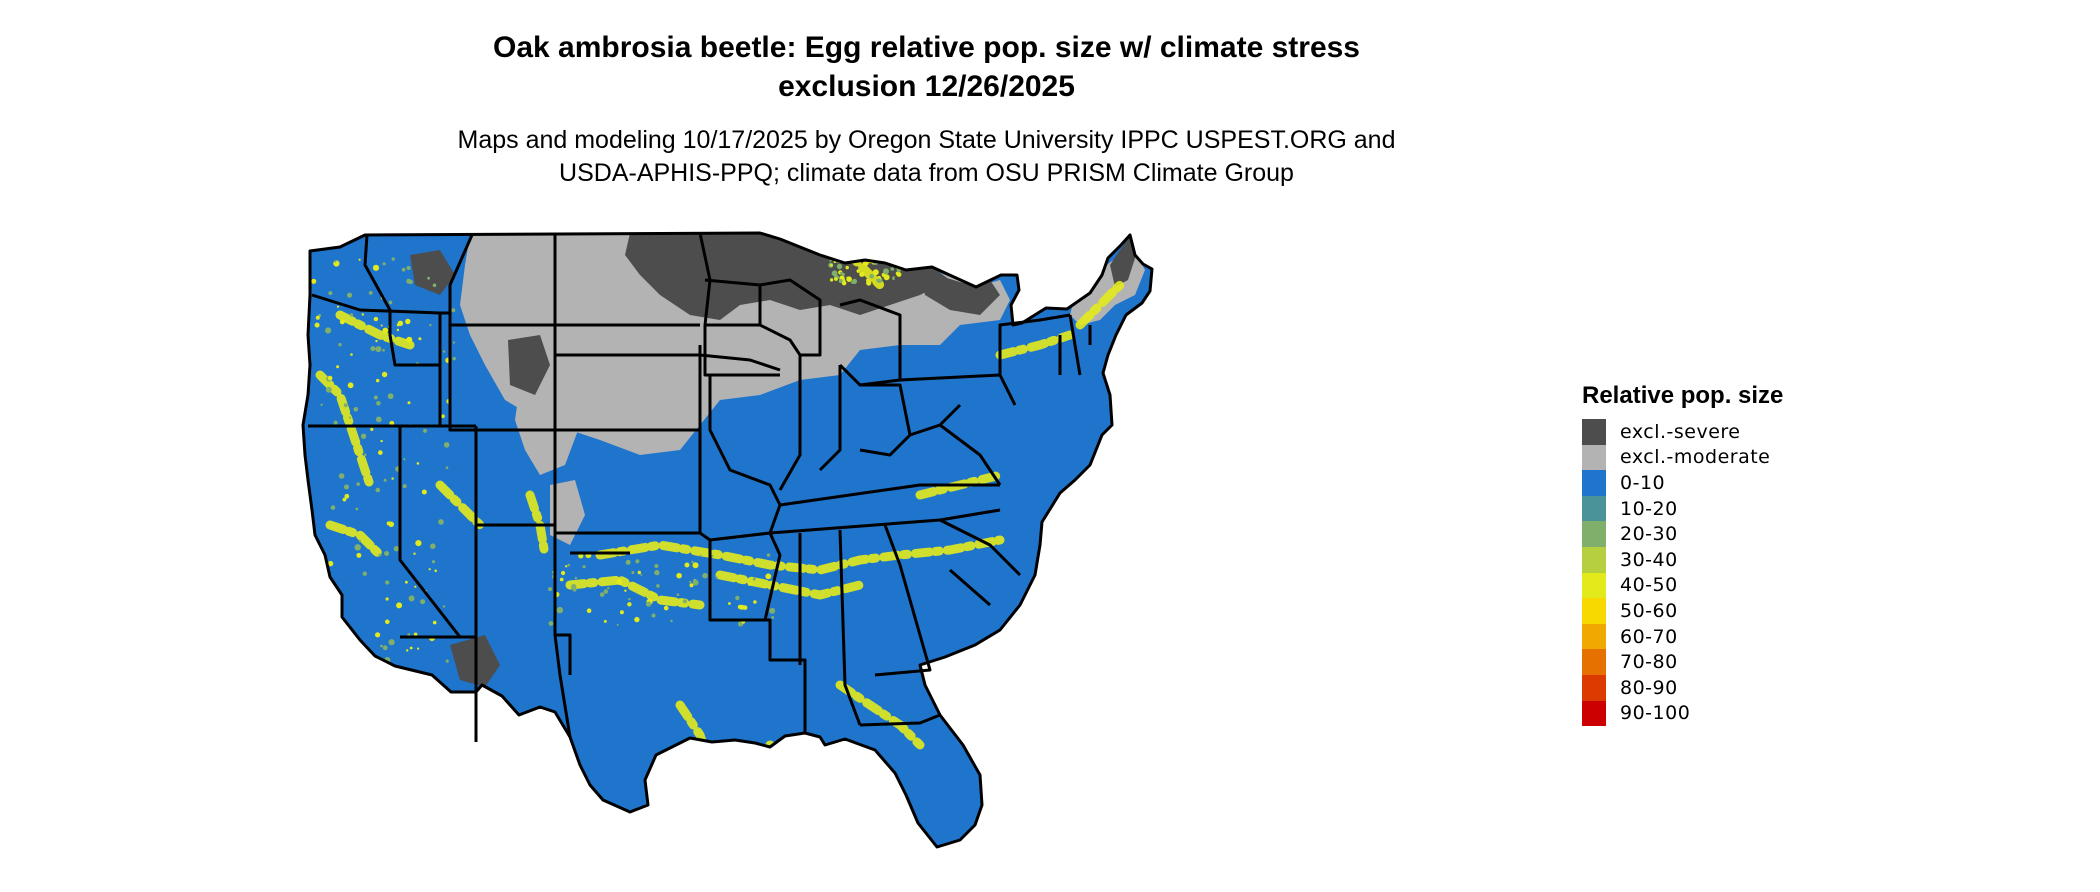 The image size is (2100, 892). I want to click on legend-item: 30-40, so click(1682, 559).